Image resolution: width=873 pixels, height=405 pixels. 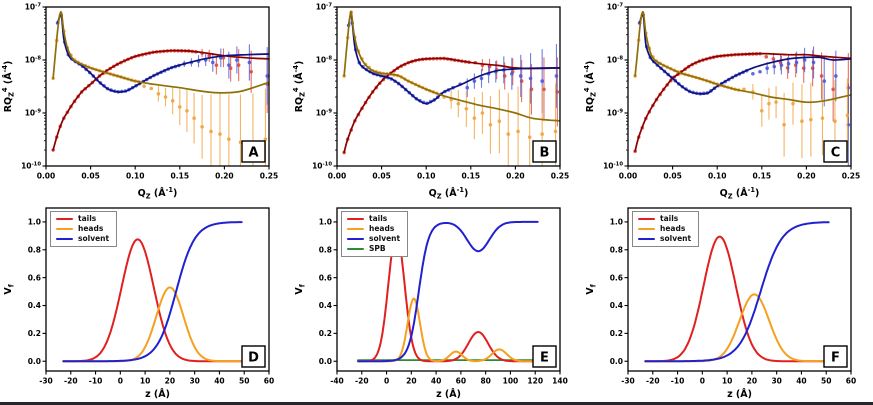 What do you see at coordinates (382, 228) in the screenshot?
I see `legend-label: heads` at bounding box center [382, 228].